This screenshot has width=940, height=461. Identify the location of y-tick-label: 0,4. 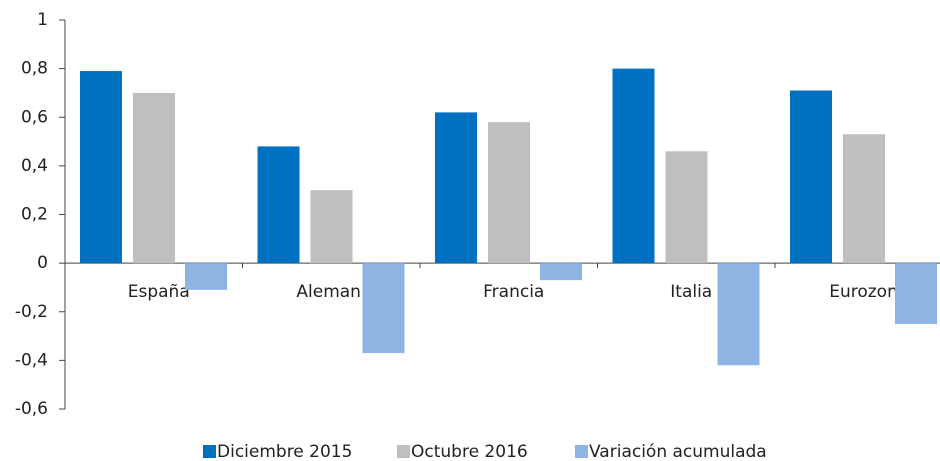
(34, 166).